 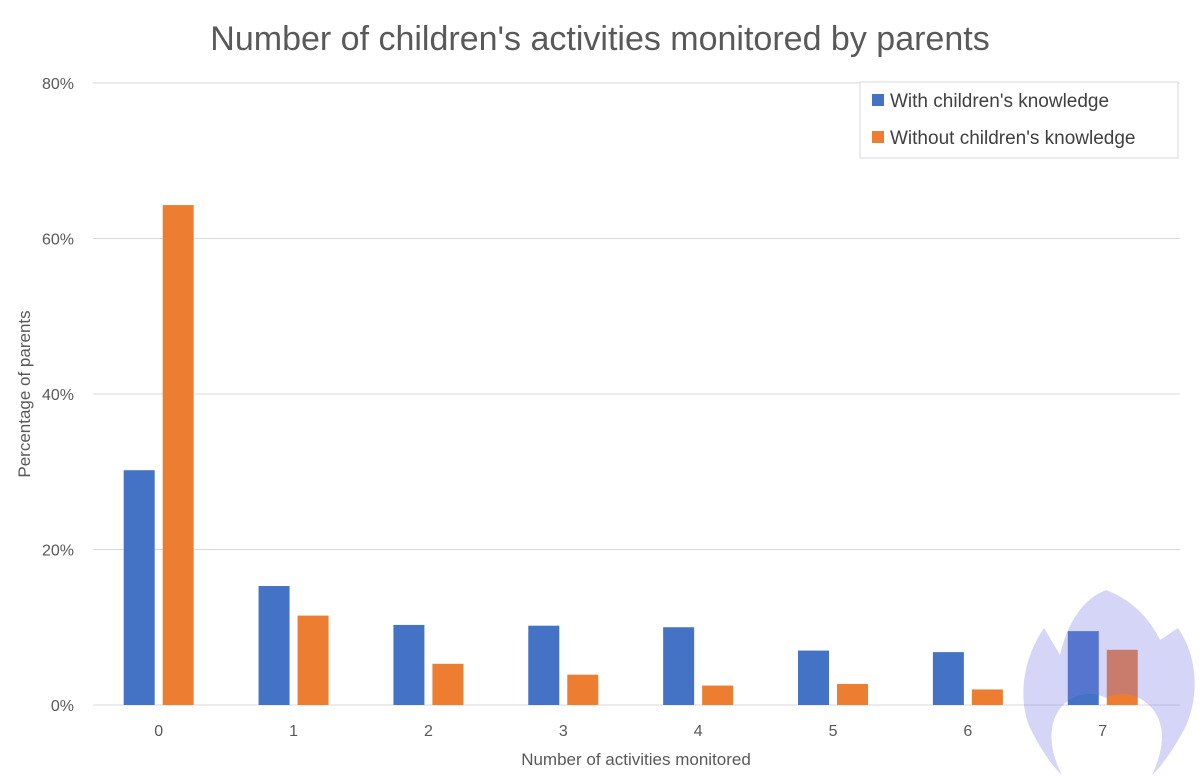 I want to click on x-tick-label: 3, so click(x=563, y=731).